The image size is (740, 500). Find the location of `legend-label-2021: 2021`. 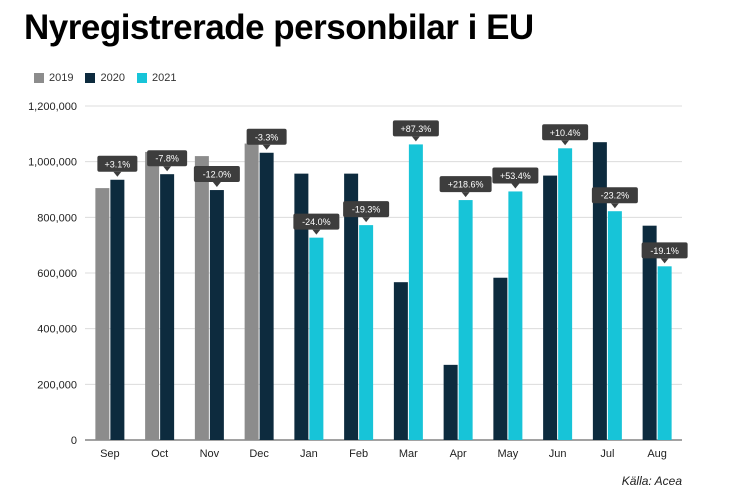

legend-label-2021: 2021 is located at coordinates (164, 78).